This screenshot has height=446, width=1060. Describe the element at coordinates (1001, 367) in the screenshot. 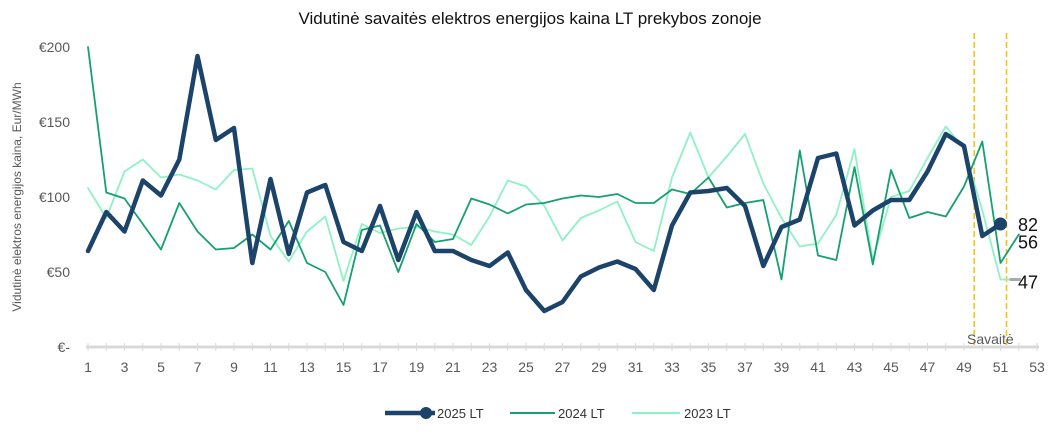

I see `x-tick-label: 51` at that location.